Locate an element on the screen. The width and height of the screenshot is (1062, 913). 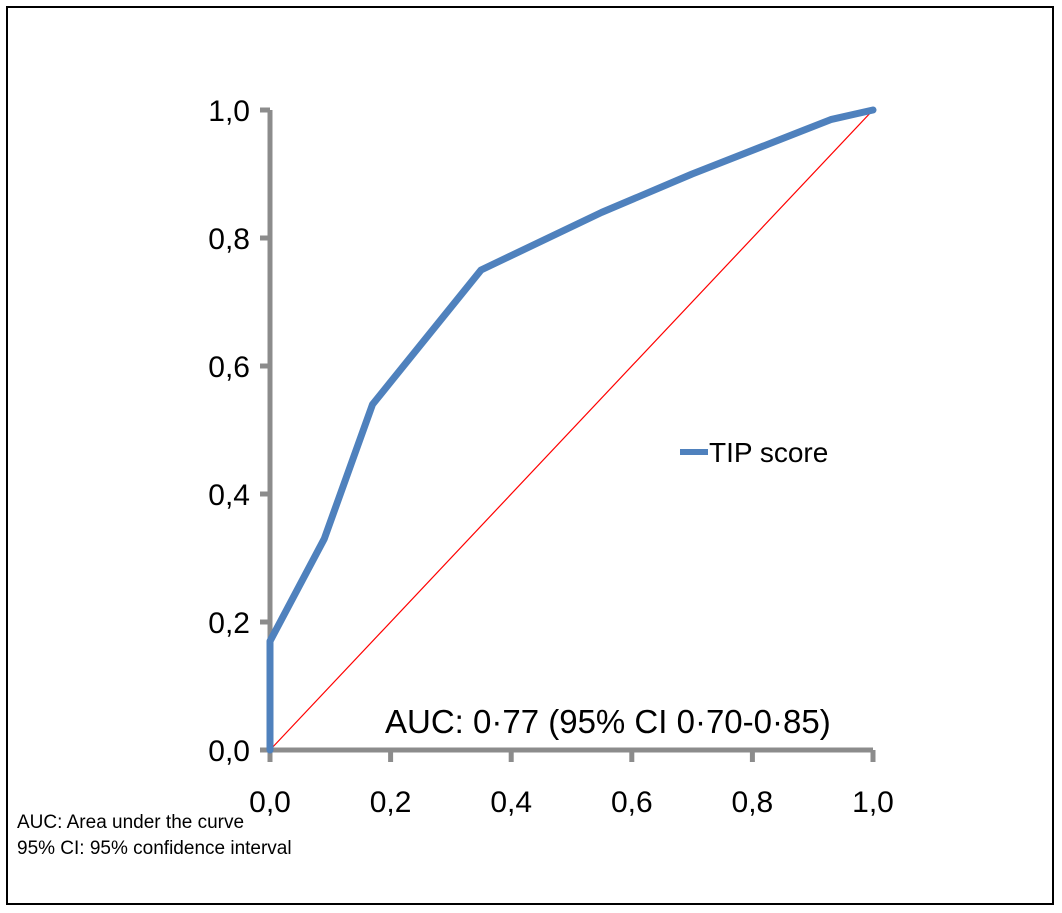
y-tick-label: 0,0 is located at coordinates (229, 751).